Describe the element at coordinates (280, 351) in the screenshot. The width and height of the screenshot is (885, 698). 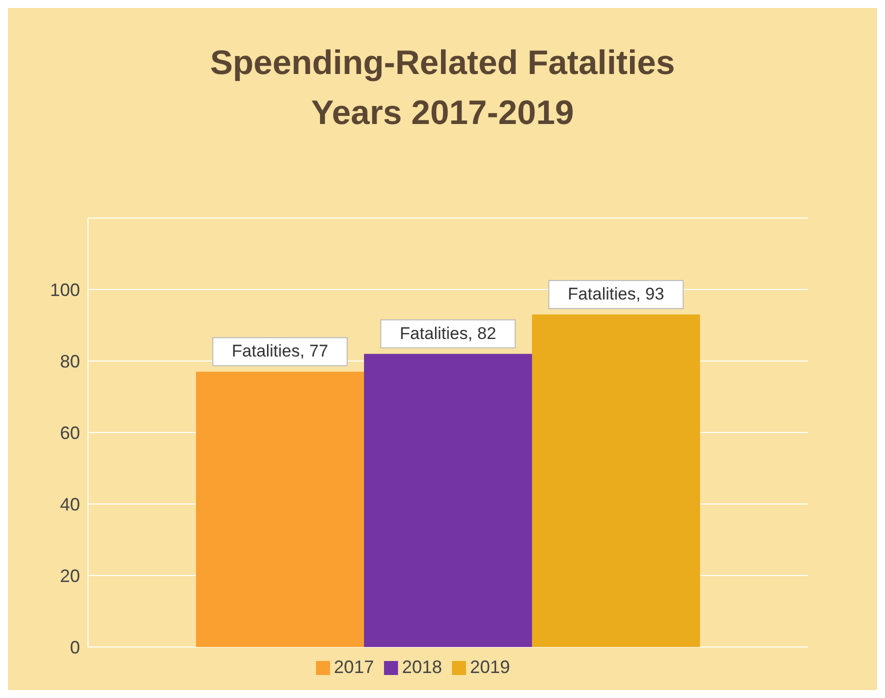
I see `data-label: Fatalities, 77` at that location.